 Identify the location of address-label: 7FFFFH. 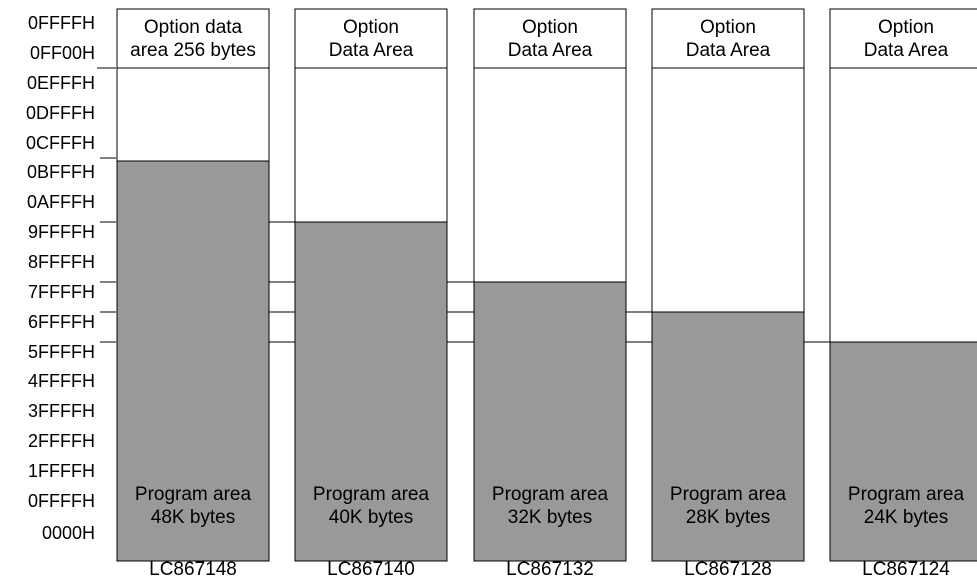
(61, 292).